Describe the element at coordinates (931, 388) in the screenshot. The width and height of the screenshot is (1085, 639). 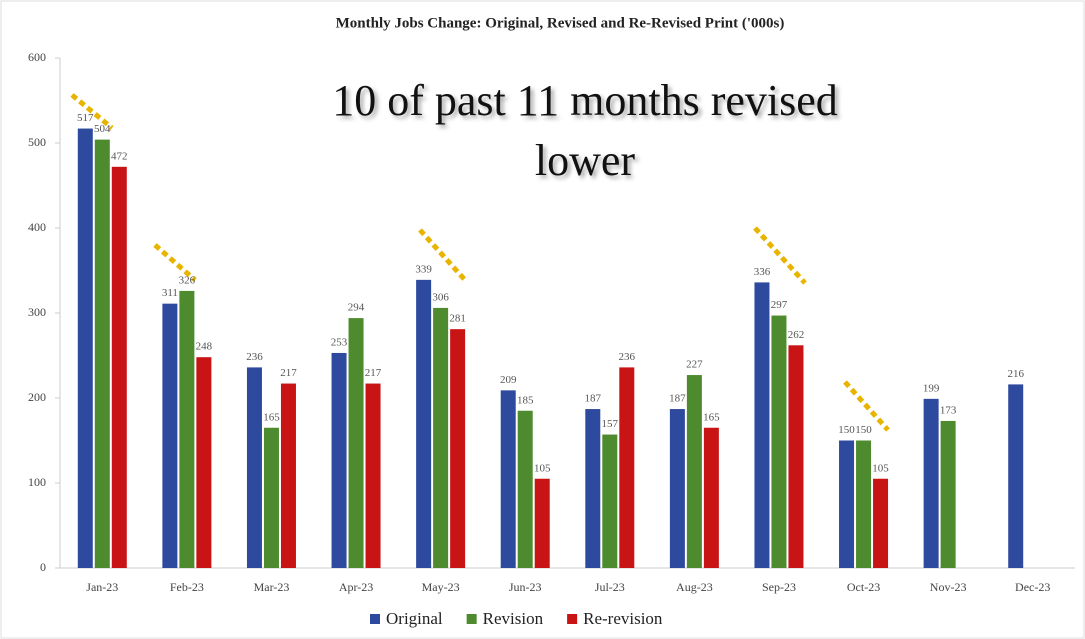
I see `value-label: 199` at that location.